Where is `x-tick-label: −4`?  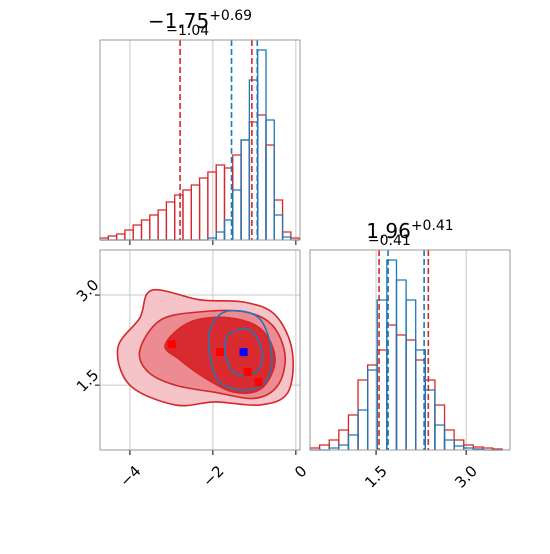
x-tick-label: −4 is located at coordinates (130, 476).